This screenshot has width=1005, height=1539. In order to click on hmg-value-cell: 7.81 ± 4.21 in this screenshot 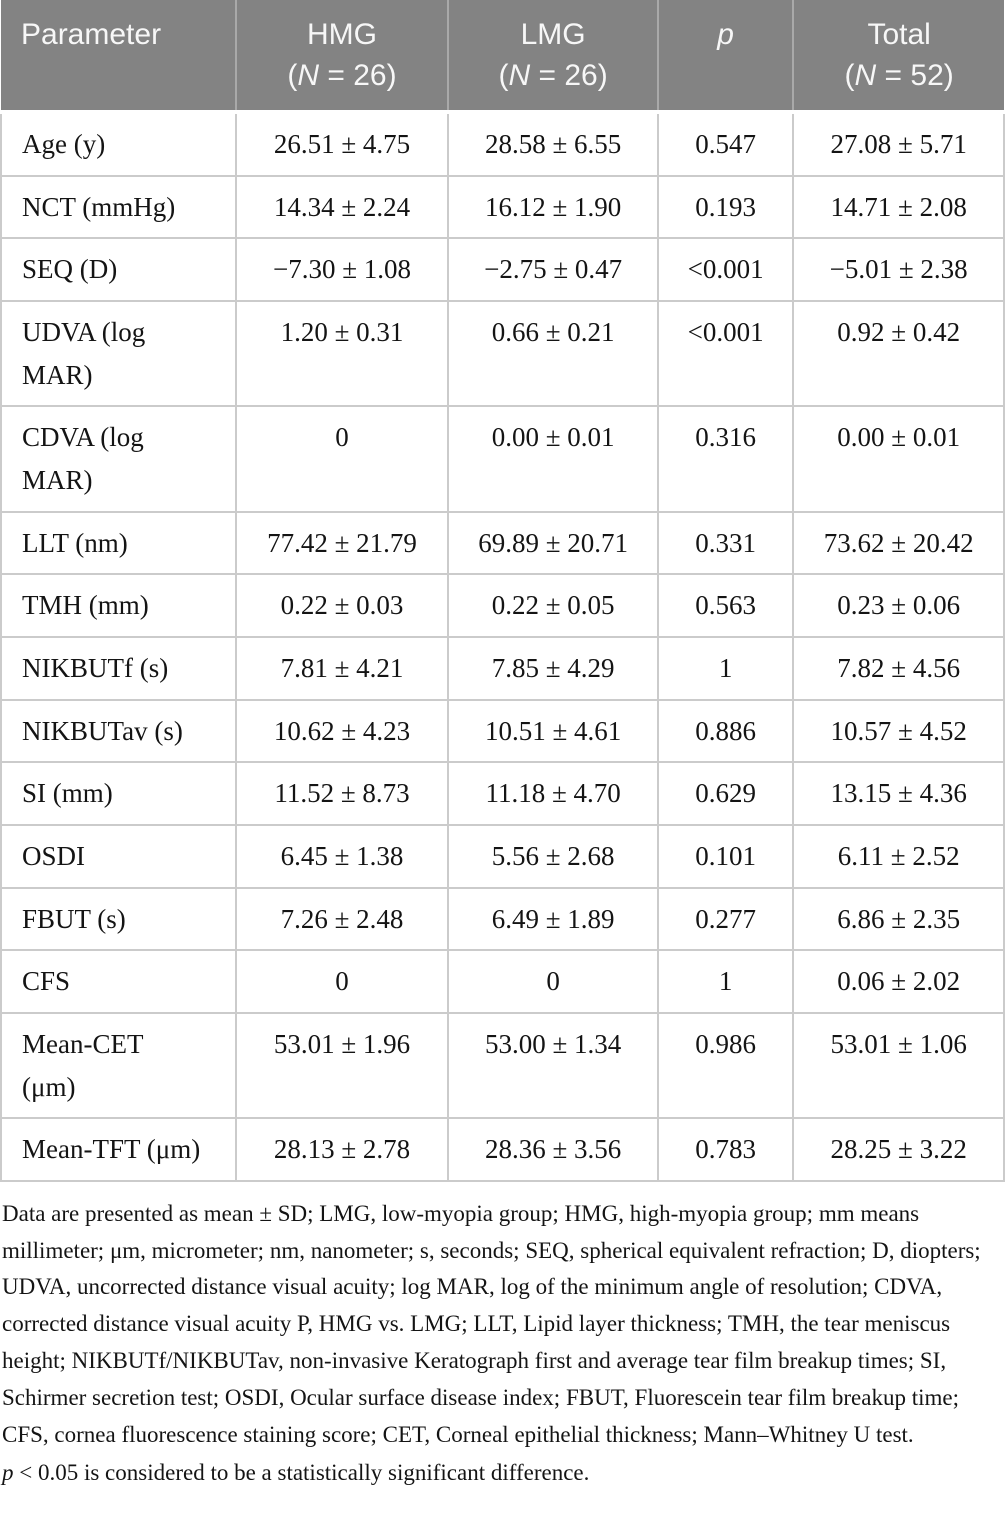, I will do `click(342, 668)`.